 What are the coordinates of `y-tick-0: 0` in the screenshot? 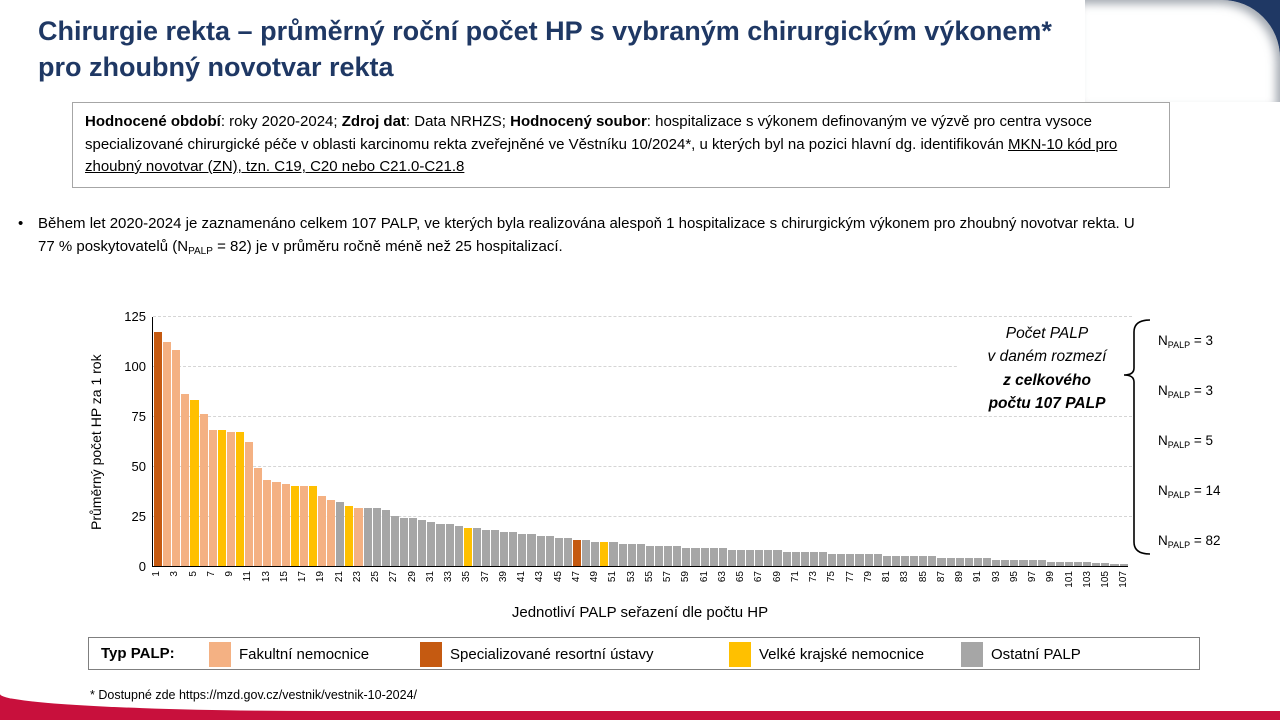 It's located at (142, 566).